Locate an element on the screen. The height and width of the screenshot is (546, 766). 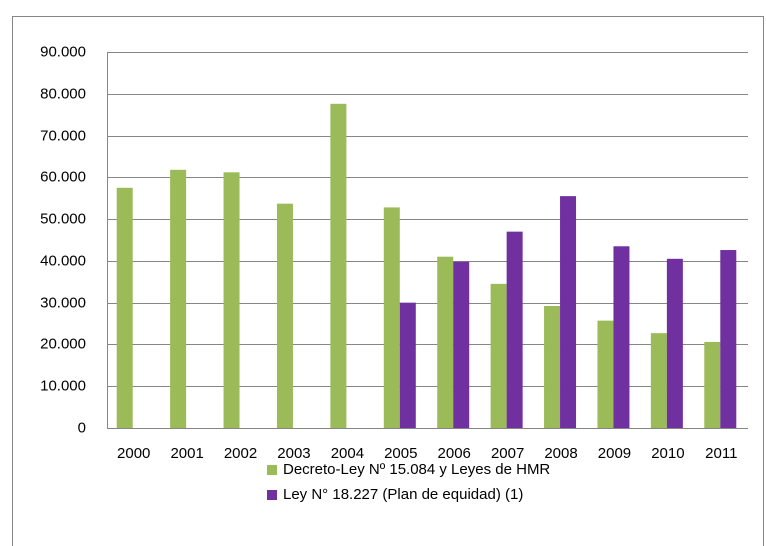
x-tick-label: 2003 is located at coordinates (293, 453).